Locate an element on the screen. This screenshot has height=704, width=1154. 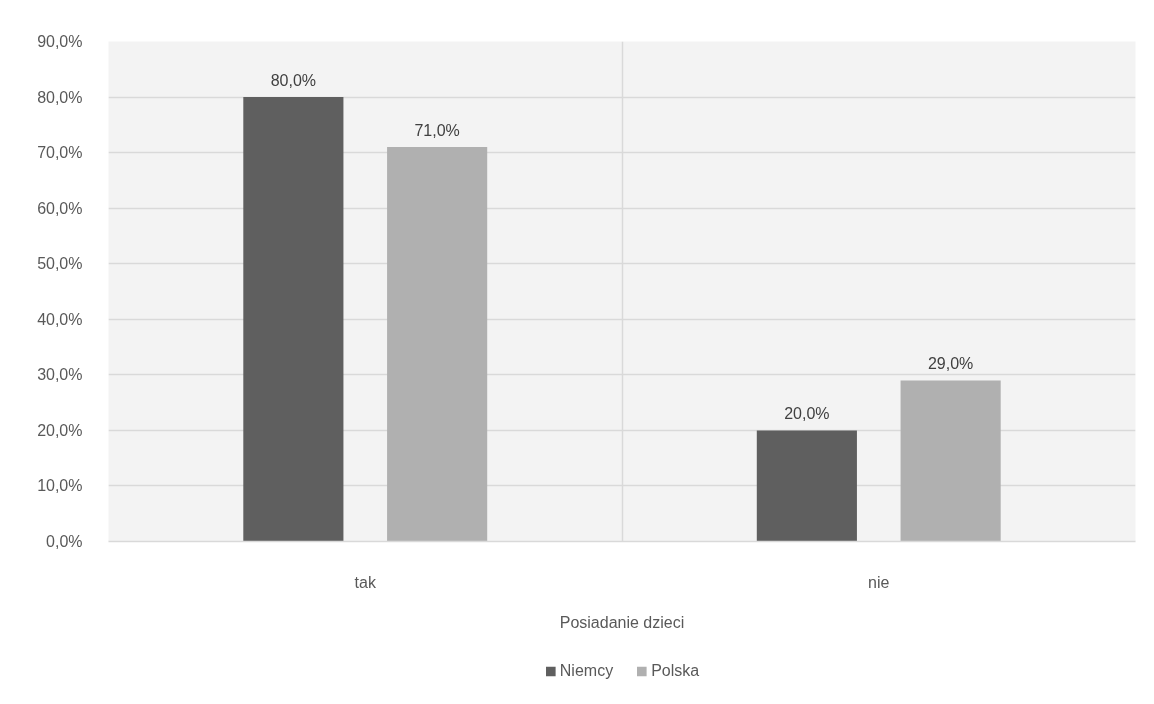
legend-label: Polska is located at coordinates (675, 671).